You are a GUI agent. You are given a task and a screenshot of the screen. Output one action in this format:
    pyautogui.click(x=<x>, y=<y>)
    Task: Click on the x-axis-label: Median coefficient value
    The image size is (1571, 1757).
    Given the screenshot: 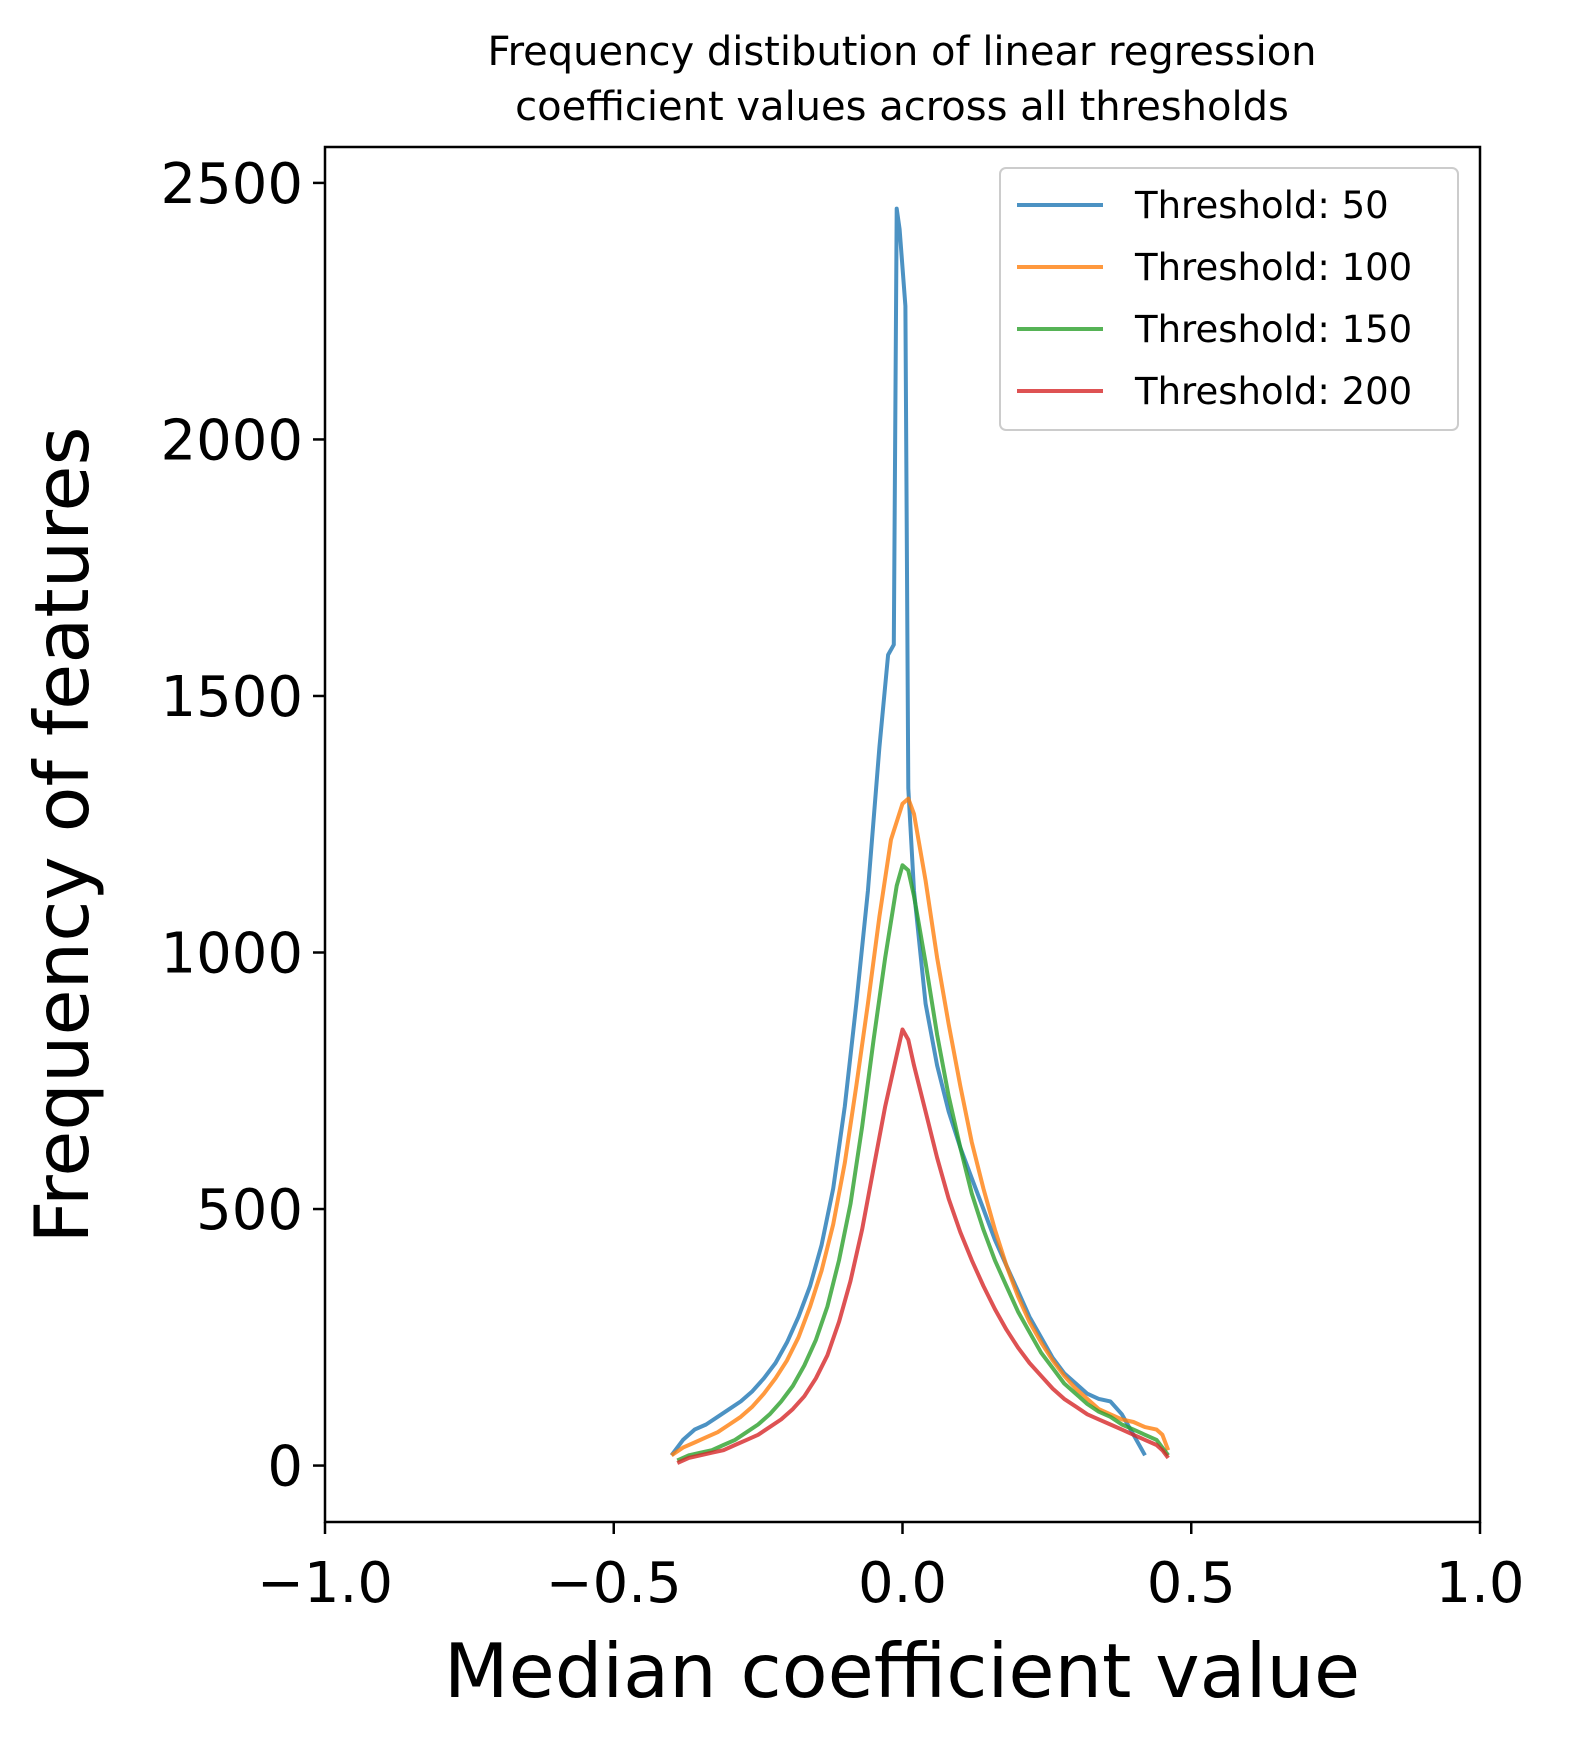 What is the action you would take?
    pyautogui.click(x=902, y=1671)
    